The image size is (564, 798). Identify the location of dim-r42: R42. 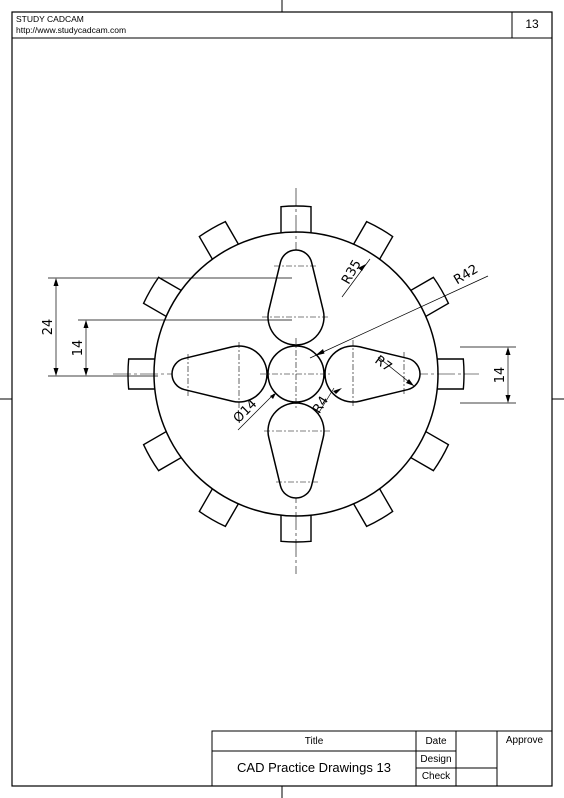
(466, 275).